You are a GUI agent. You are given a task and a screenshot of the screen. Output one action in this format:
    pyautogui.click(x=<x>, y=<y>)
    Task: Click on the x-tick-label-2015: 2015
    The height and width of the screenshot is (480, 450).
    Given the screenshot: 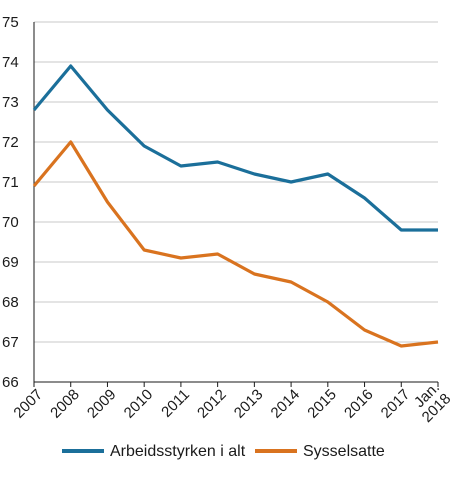 What is the action you would take?
    pyautogui.click(x=322, y=404)
    